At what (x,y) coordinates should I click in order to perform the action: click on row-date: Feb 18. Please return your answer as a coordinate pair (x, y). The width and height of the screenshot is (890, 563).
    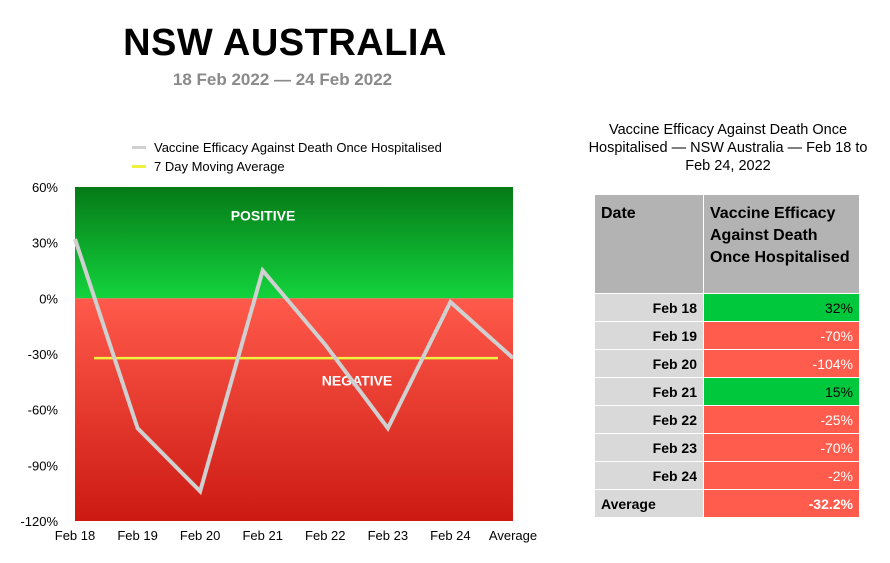
    Looking at the image, I should click on (649, 307).